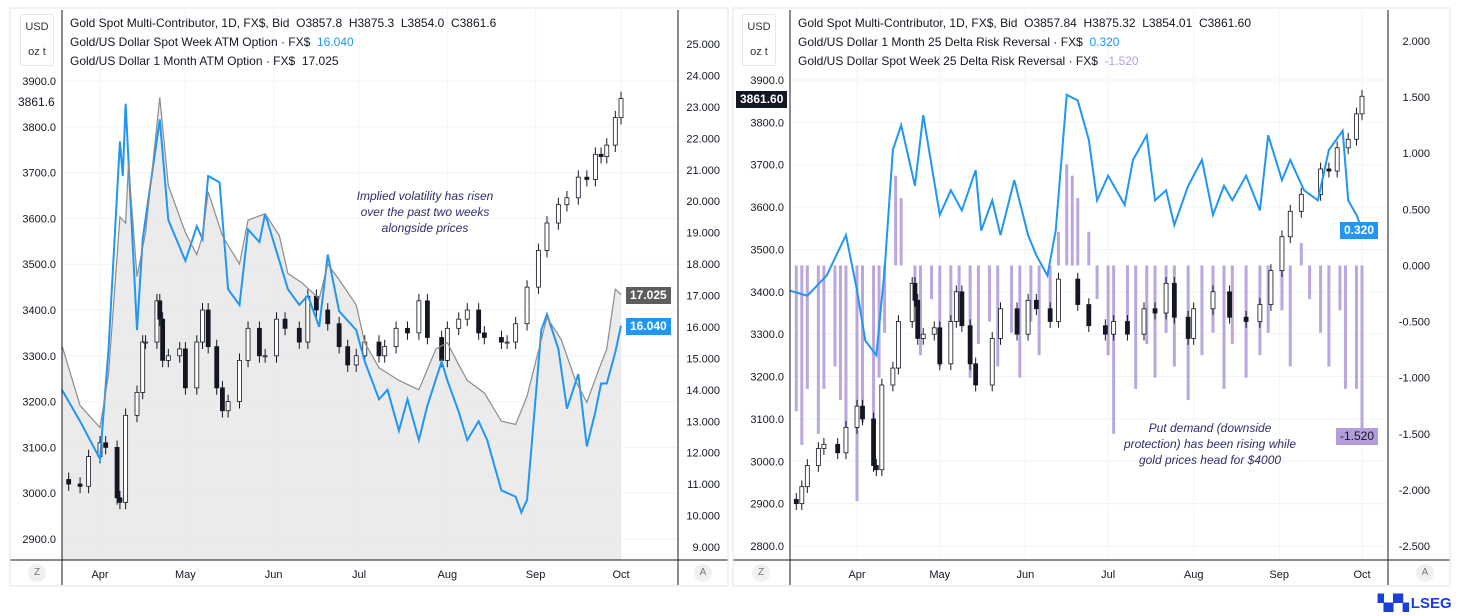  What do you see at coordinates (99, 575) in the screenshot?
I see `x-tick-label: Apr` at bounding box center [99, 575].